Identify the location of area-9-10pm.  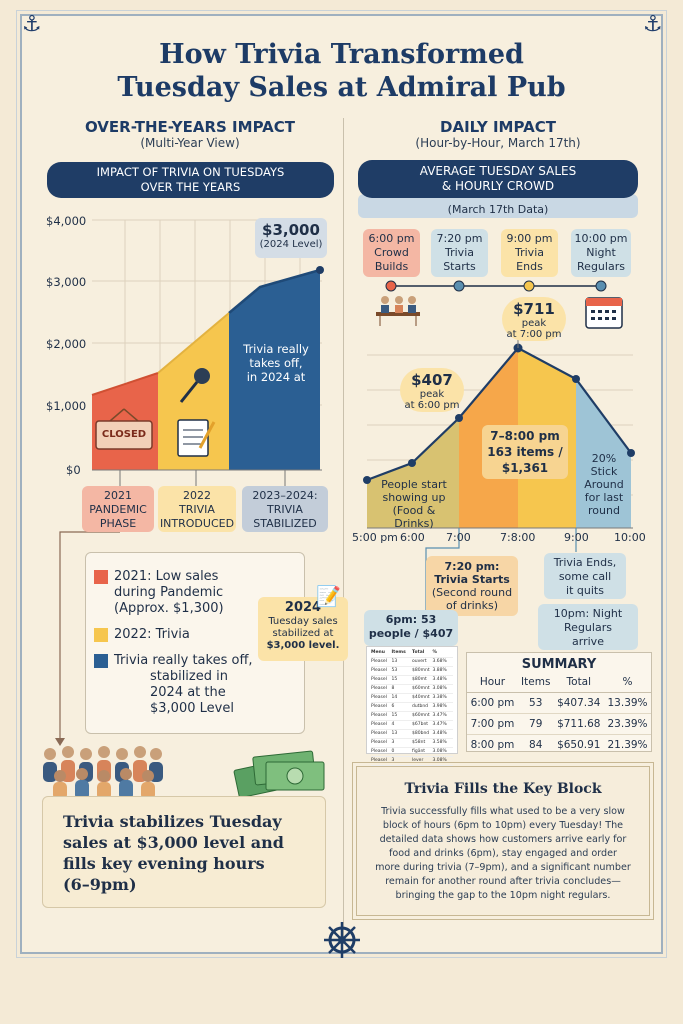
(603, 453).